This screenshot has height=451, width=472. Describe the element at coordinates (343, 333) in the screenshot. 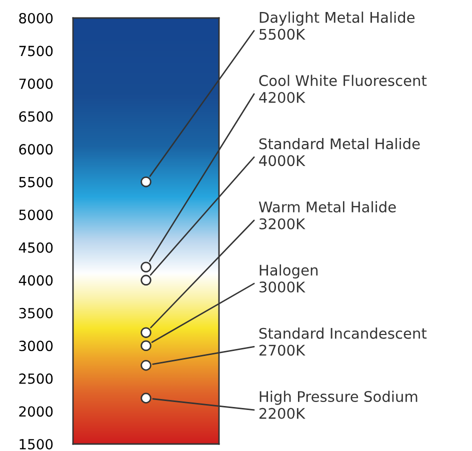

I see `text: Standard Incandescent` at that location.